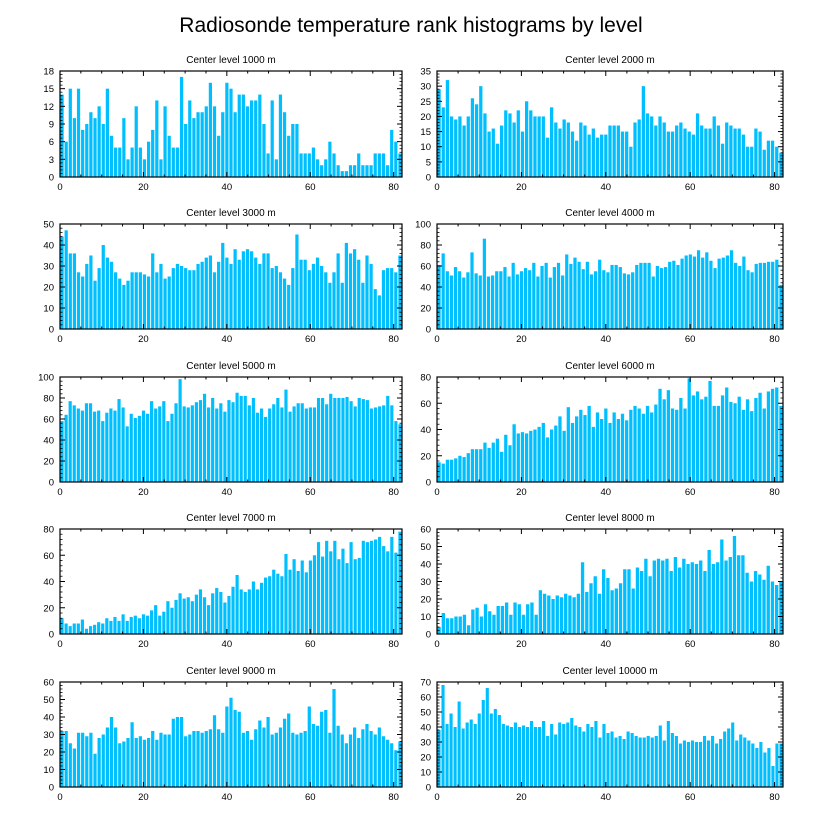 Image resolution: width=822 pixels, height=824 pixels. I want to click on y-tick-label: 20, so click(48, 608).